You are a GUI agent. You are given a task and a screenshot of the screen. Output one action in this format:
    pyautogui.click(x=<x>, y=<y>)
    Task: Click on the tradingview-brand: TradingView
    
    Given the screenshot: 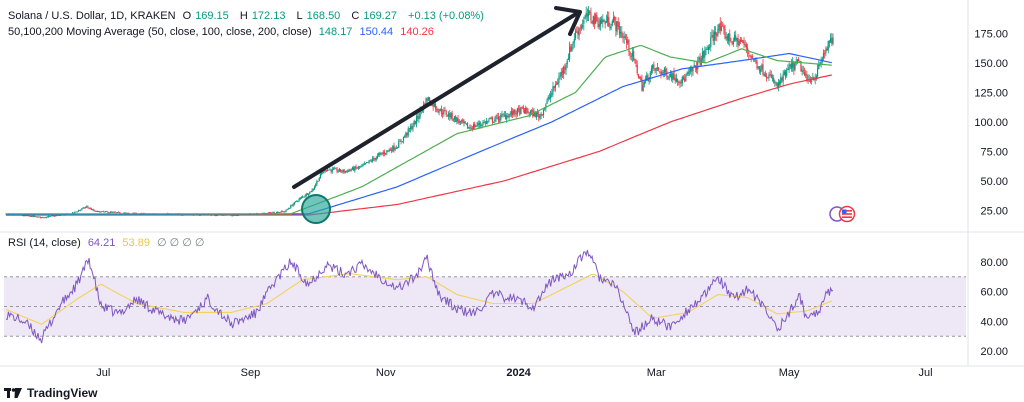 What is the action you would take?
    pyautogui.click(x=50, y=393)
    